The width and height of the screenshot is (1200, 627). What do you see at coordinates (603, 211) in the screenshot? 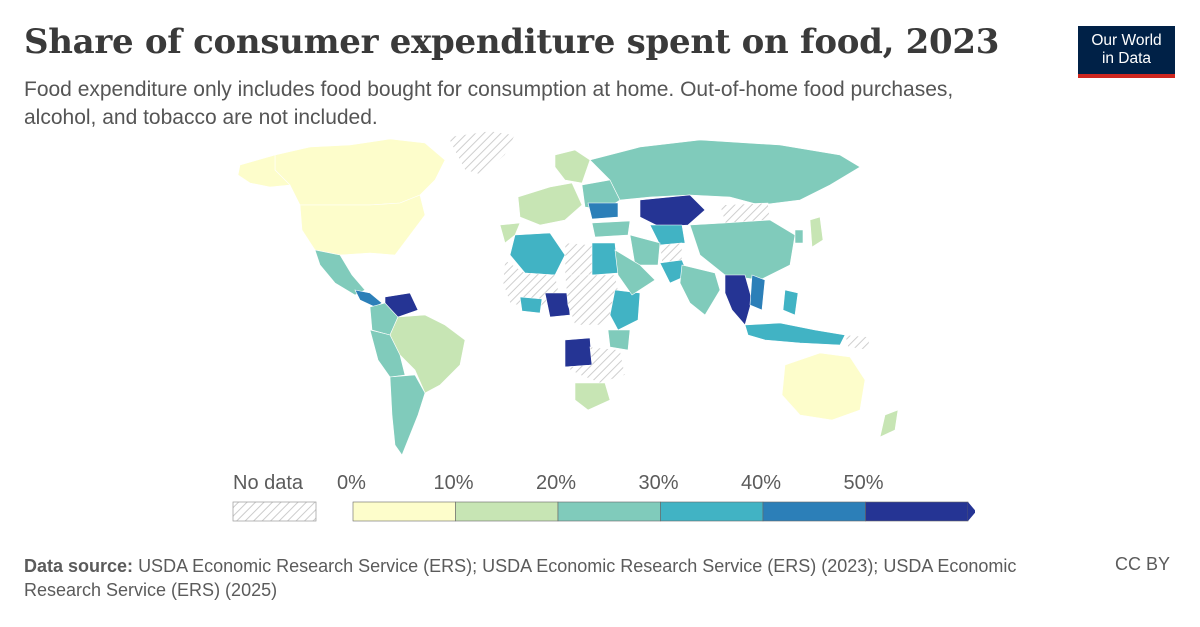
I see `region-ukraine` at bounding box center [603, 211].